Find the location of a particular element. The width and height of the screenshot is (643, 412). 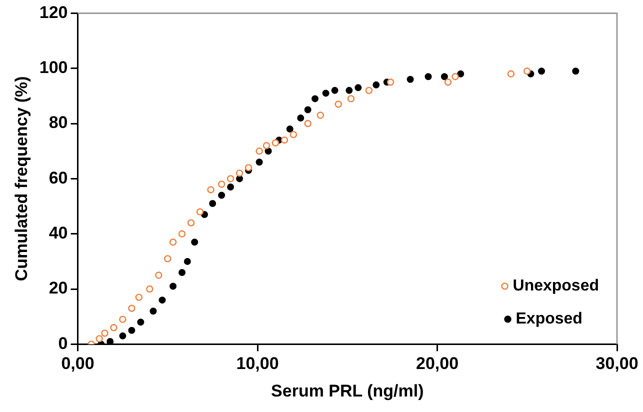

y-tick-label: 20 is located at coordinates (58, 288).